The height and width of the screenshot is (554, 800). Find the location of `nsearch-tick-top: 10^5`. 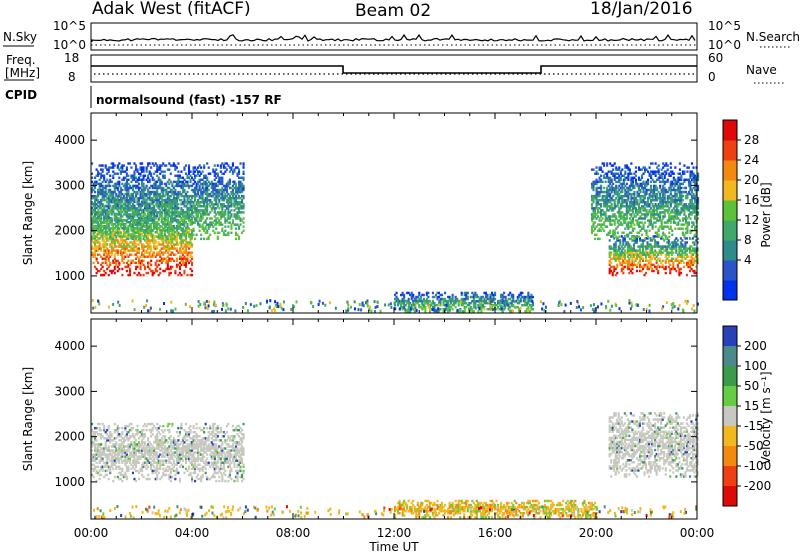

nsearch-tick-top: 10^5 is located at coordinates (724, 26).